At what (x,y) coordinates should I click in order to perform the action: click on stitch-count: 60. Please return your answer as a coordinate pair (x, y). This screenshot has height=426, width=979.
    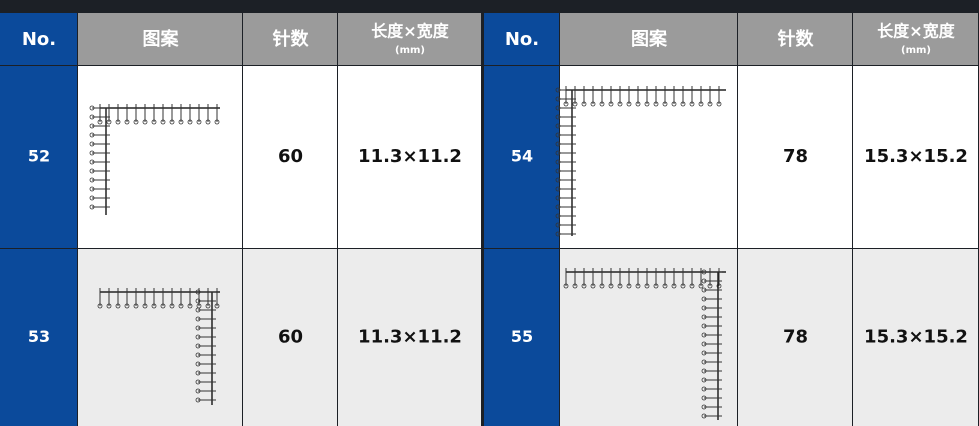
    Looking at the image, I should click on (290, 337).